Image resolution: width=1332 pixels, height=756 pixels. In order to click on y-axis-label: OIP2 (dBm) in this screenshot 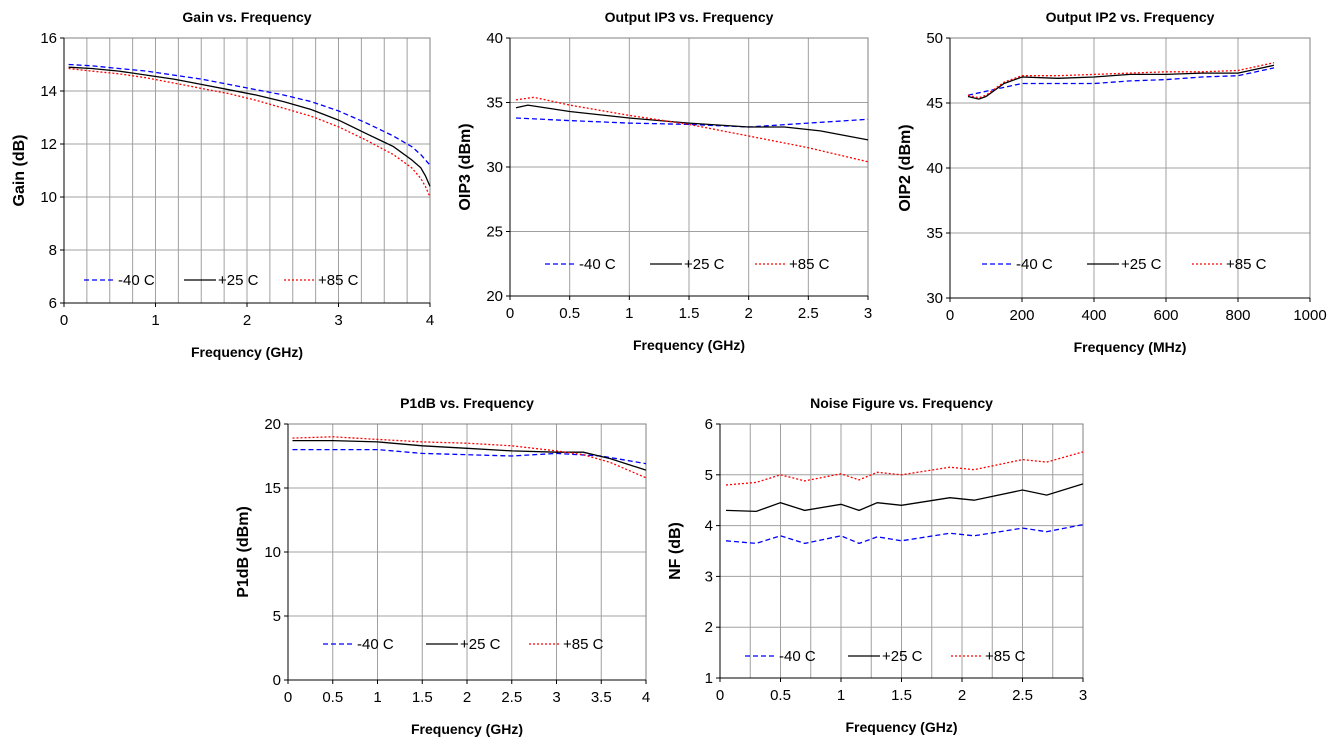, I will do `click(905, 167)`.